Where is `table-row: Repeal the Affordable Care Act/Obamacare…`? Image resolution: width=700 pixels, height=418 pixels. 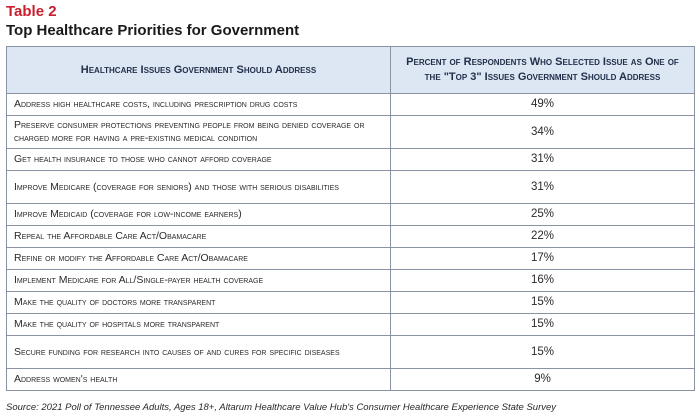 table-row: Repeal the Affordable Care Act/Obamacare… is located at coordinates (350, 236).